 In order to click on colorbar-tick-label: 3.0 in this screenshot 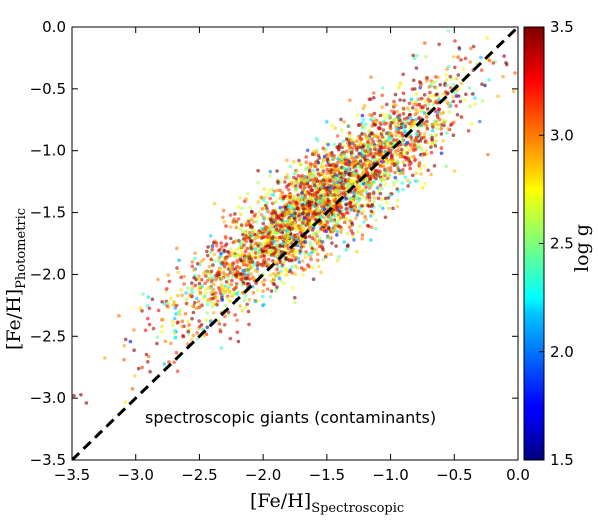, I will do `click(562, 135)`.